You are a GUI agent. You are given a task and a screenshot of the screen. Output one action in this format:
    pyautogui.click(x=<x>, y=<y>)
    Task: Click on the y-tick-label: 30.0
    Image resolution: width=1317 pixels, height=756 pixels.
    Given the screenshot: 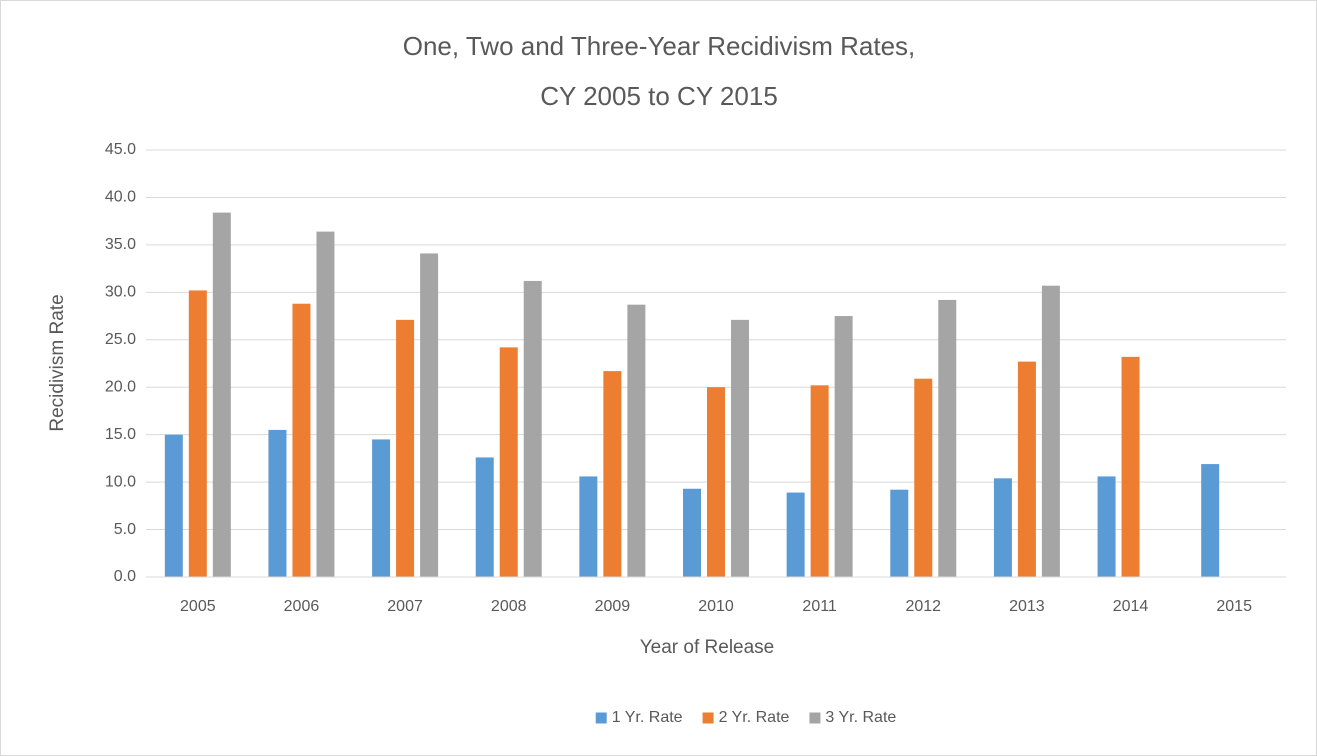 What is the action you would take?
    pyautogui.click(x=120, y=292)
    